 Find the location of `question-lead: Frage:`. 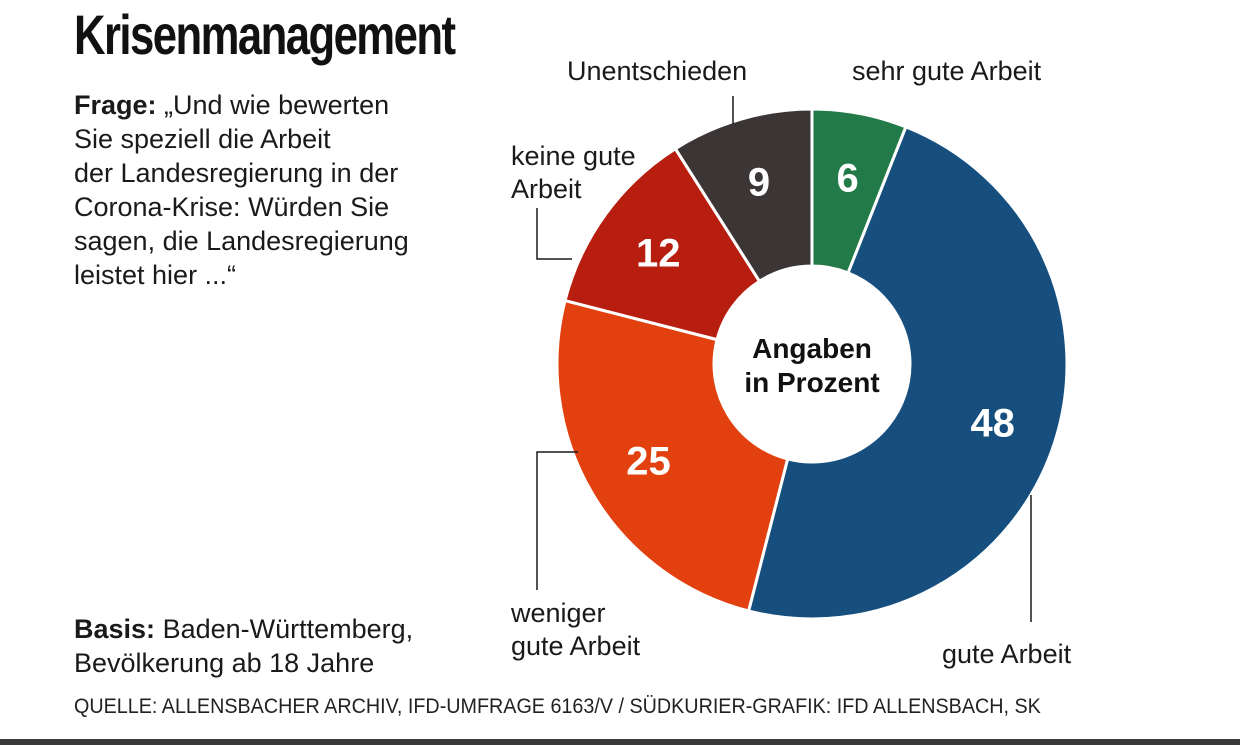

question-lead: Frage: is located at coordinates (115, 105).